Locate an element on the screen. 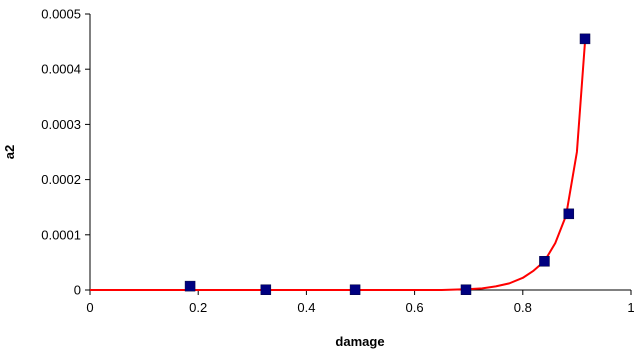 This screenshot has width=634, height=356. x-tick-label: 0.2 is located at coordinates (198, 307).